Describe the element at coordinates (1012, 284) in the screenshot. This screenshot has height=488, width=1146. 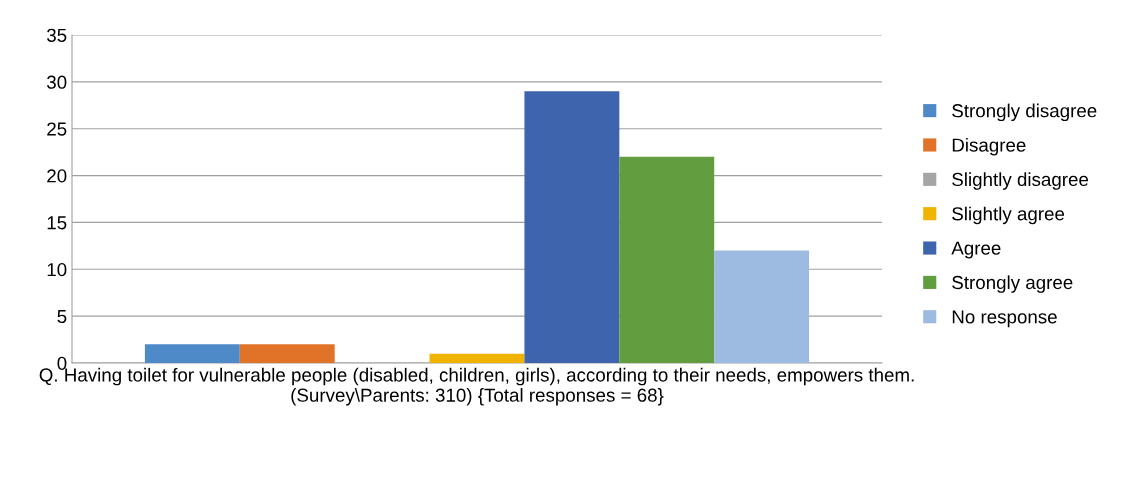
I see `legend-label: Strongly agree` at that location.